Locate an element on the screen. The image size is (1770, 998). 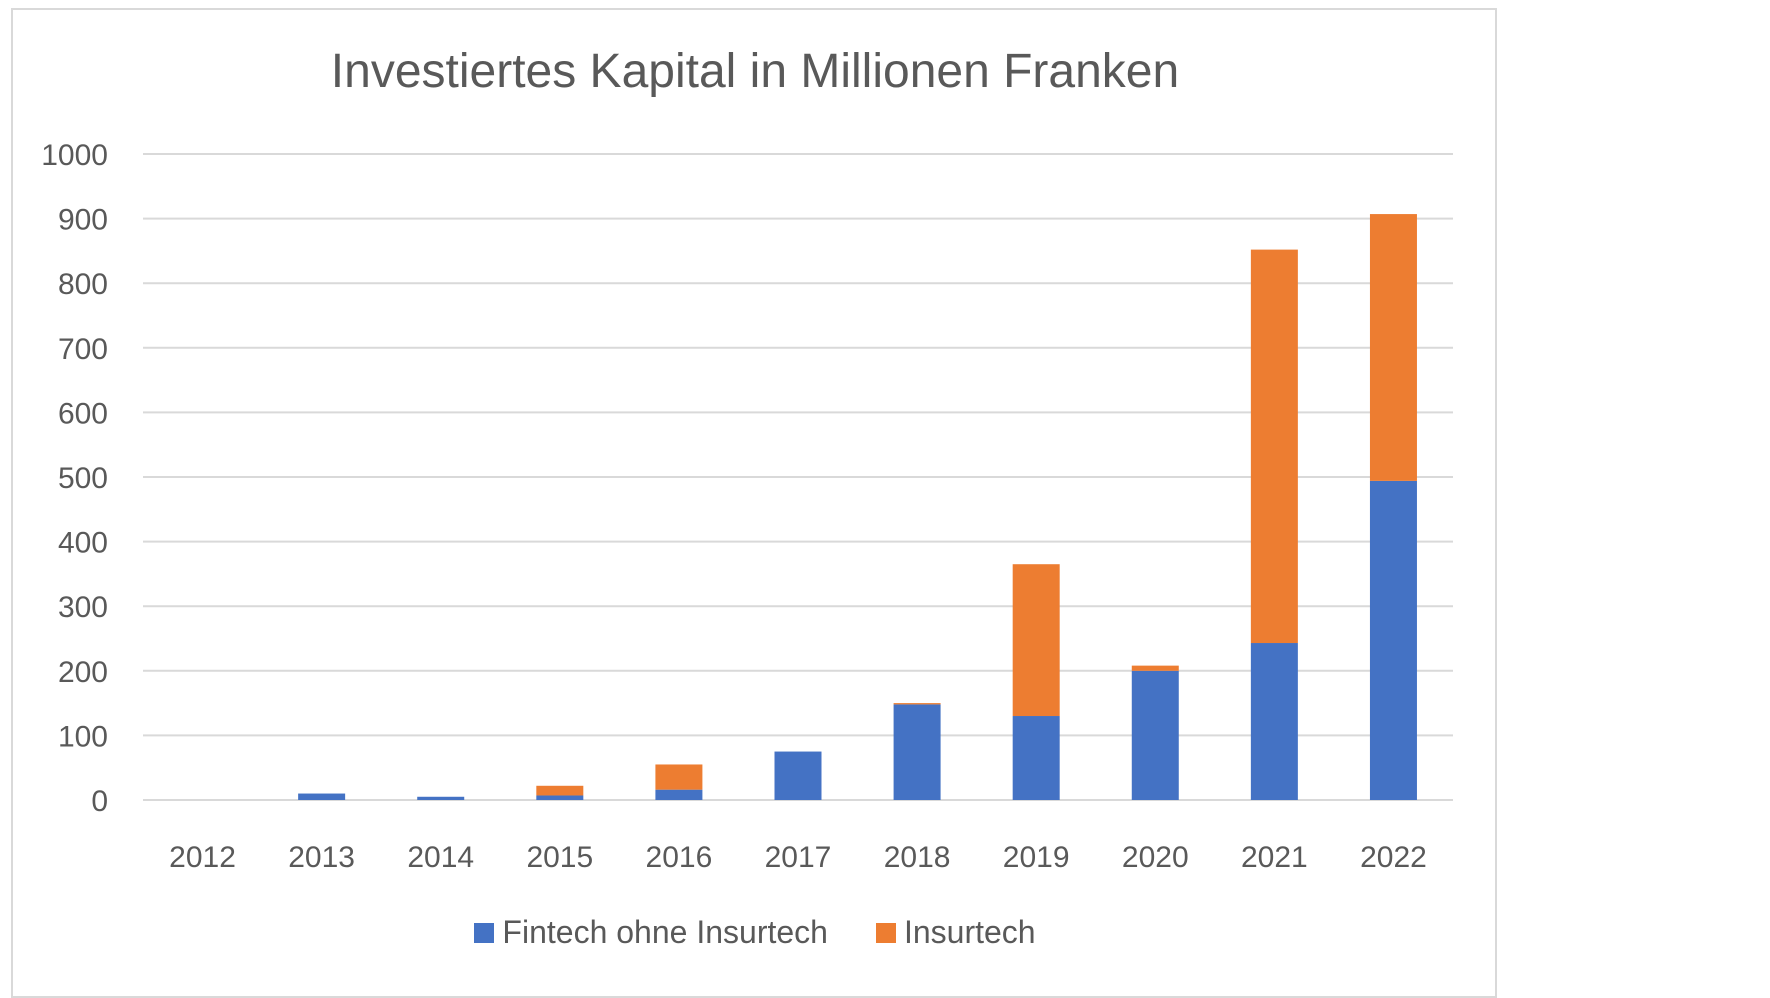
x-tick-label: 2012 is located at coordinates (202, 857).